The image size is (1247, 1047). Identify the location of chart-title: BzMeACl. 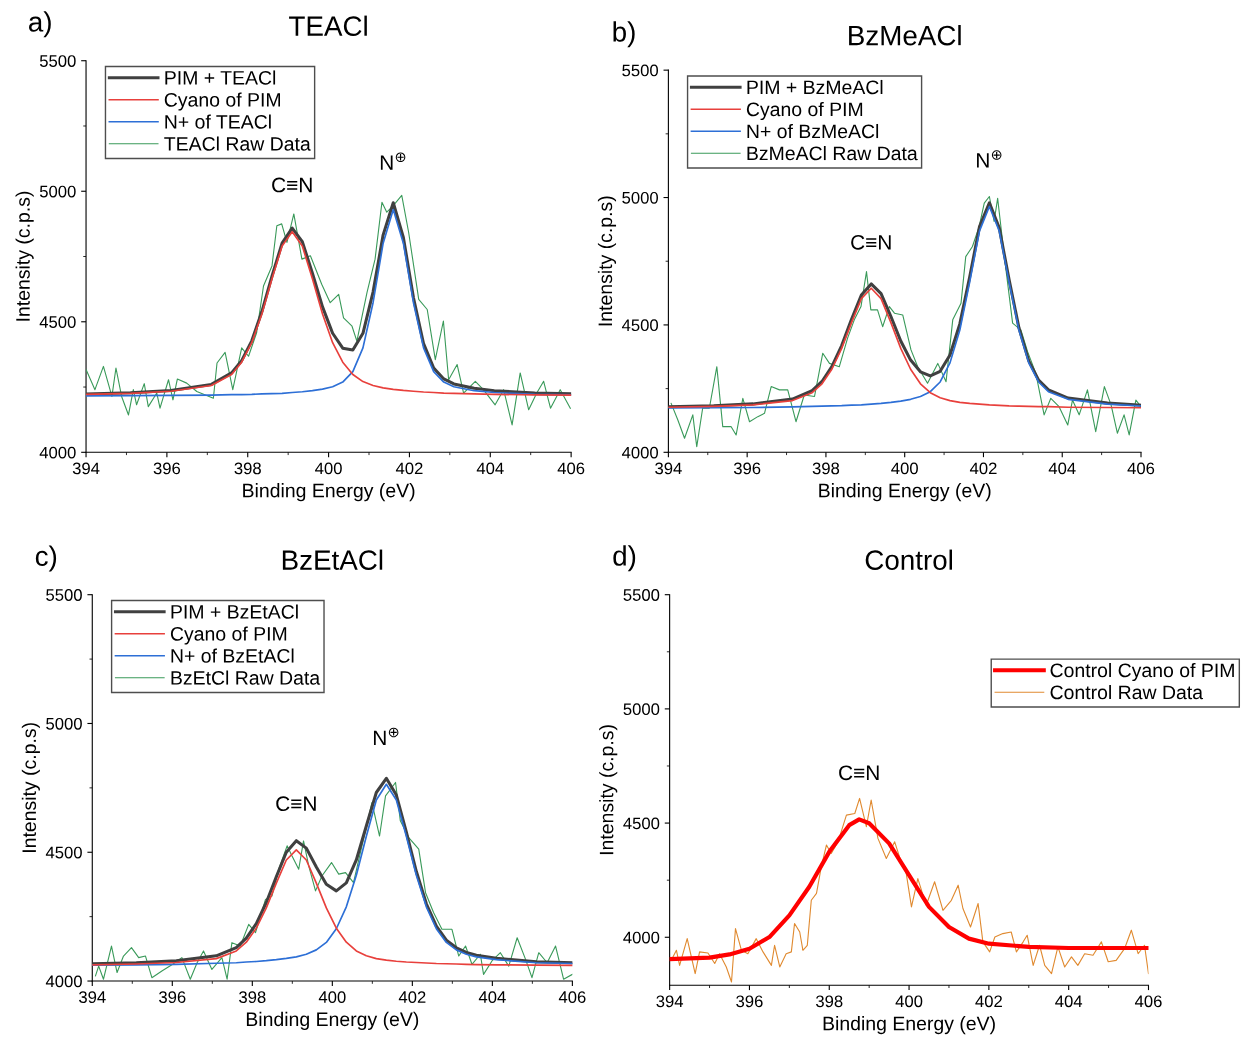
(905, 35).